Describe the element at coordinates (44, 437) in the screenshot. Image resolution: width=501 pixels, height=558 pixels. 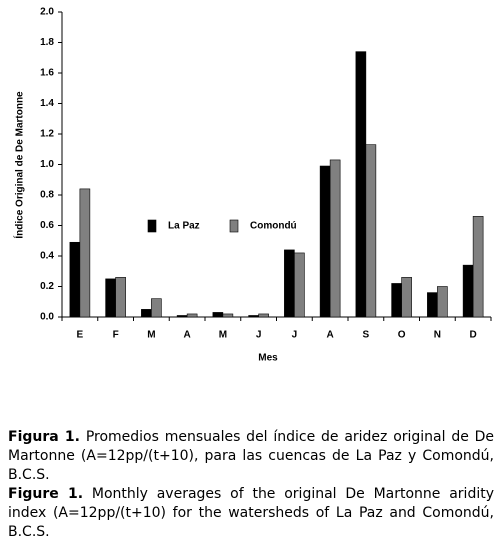
I see `caption-label: Figura 1.` at that location.